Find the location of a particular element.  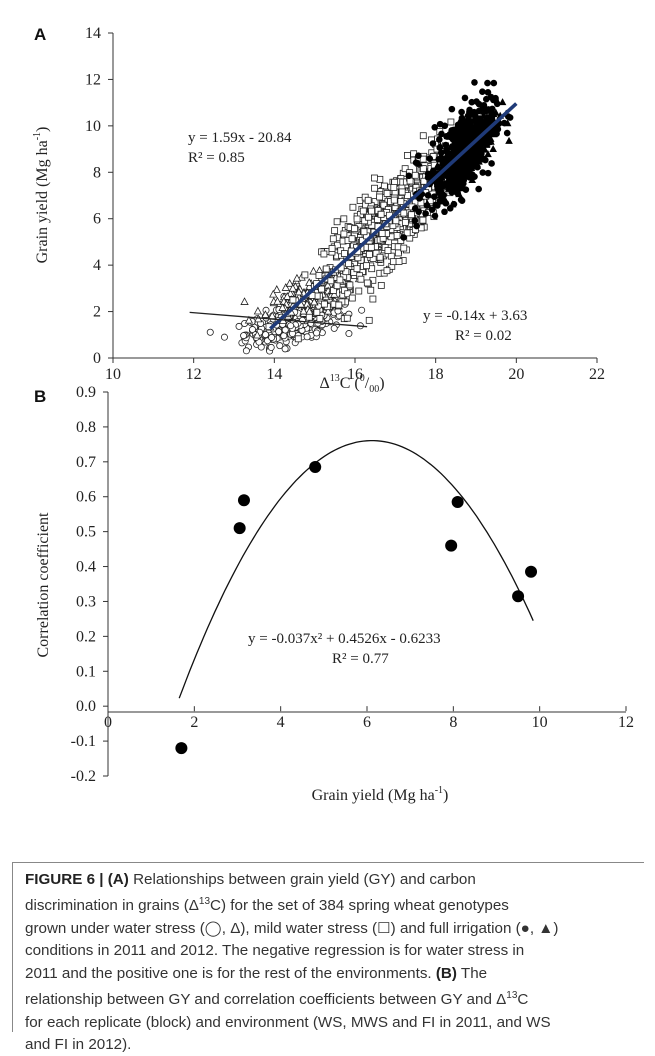

panel-b-letter: B is located at coordinates (40, 396).